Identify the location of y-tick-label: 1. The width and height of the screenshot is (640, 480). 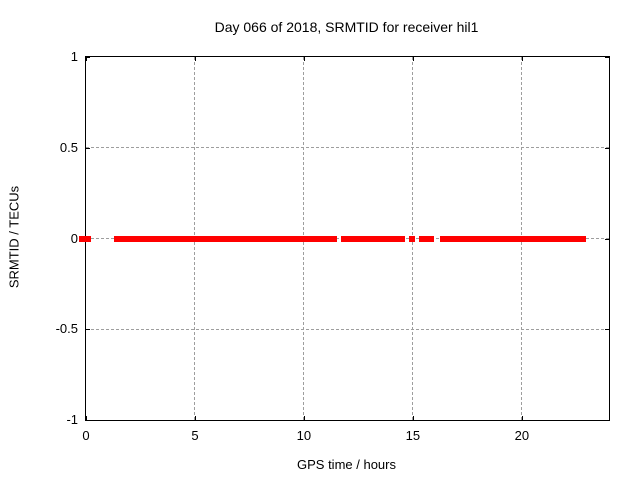
(74, 56).